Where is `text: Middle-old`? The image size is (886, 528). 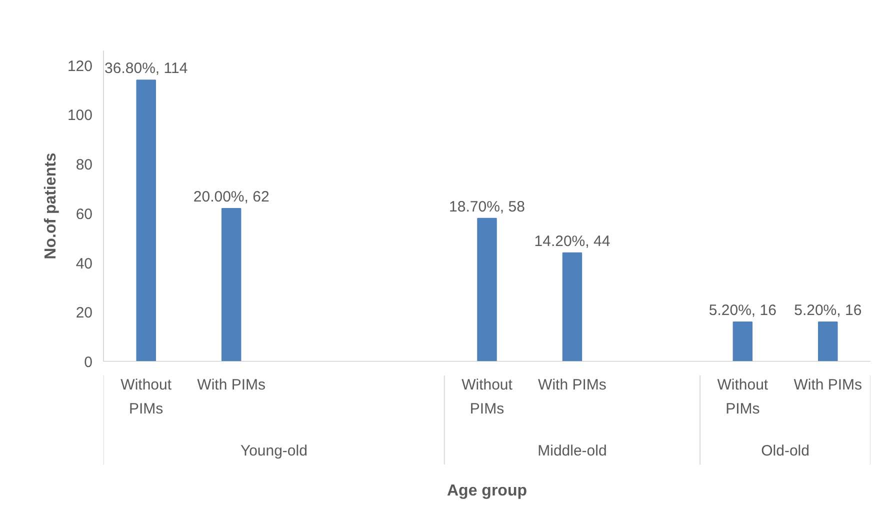
text: Middle-old is located at coordinates (572, 451).